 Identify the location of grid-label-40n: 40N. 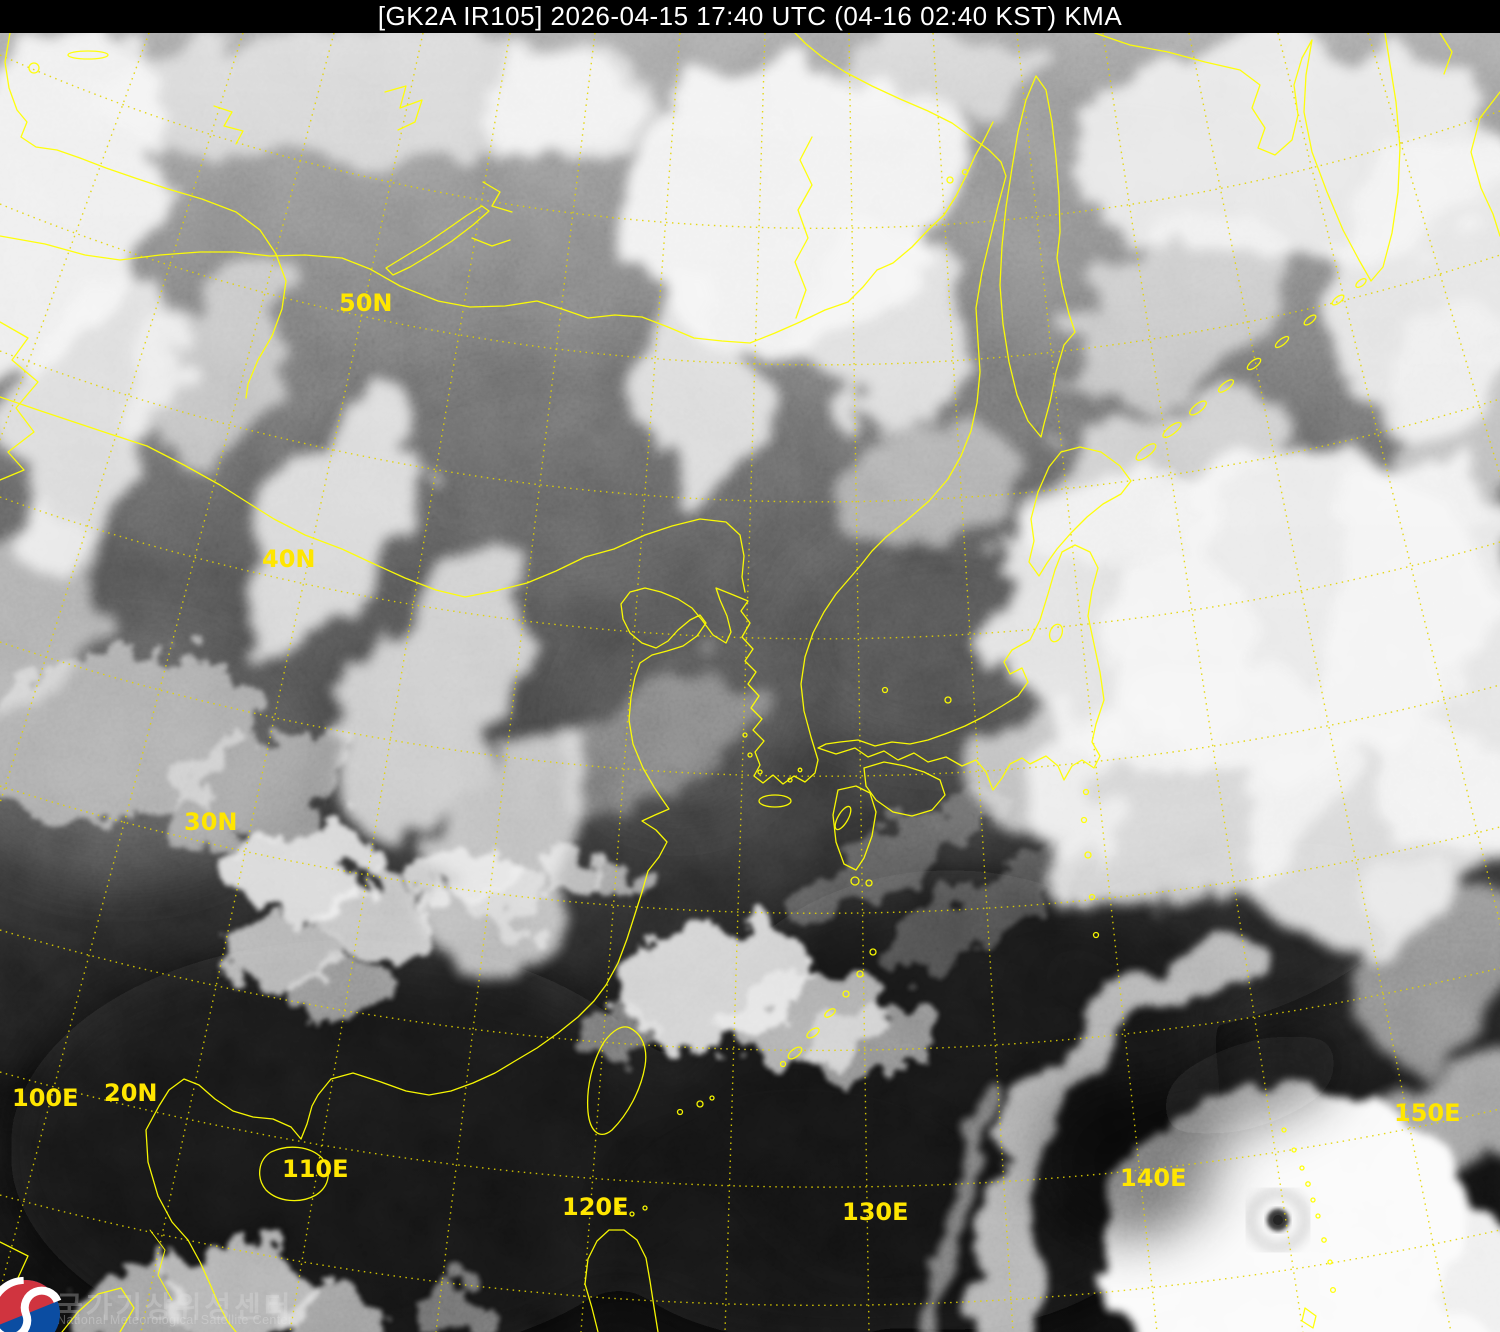
(288, 559).